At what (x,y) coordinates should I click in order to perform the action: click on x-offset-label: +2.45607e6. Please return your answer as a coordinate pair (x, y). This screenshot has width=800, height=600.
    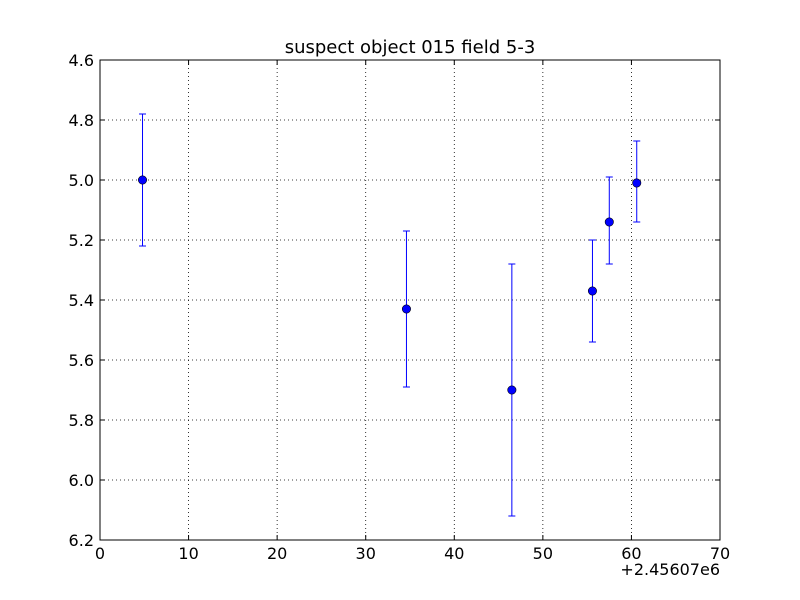
    Looking at the image, I should click on (670, 569).